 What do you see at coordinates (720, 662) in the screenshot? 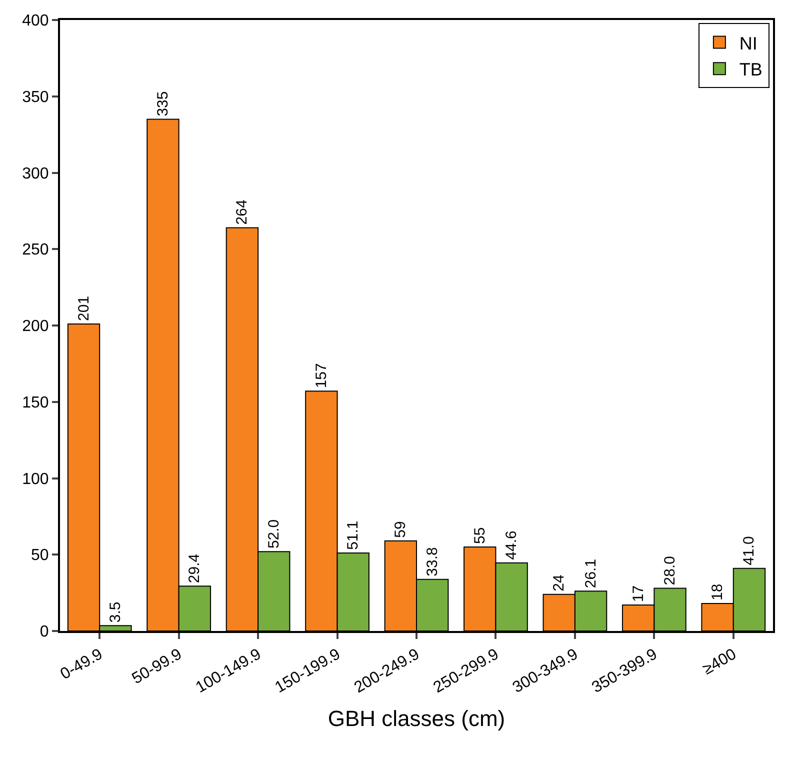
I see `x-tick-label: ≥400` at bounding box center [720, 662].